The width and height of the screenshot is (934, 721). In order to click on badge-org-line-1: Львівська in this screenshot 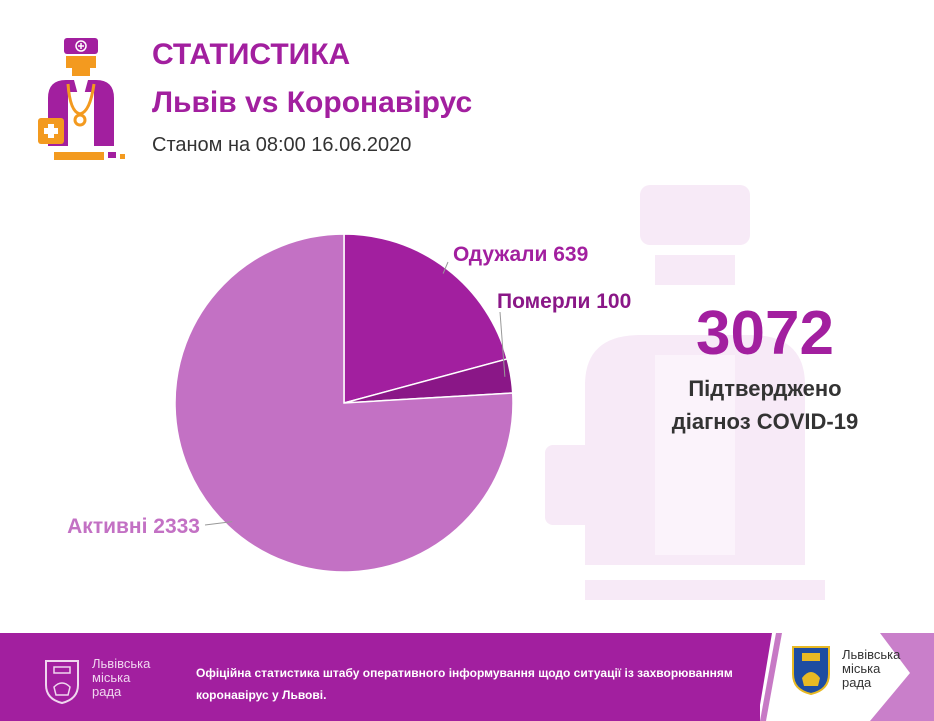, I will do `click(871, 654)`.